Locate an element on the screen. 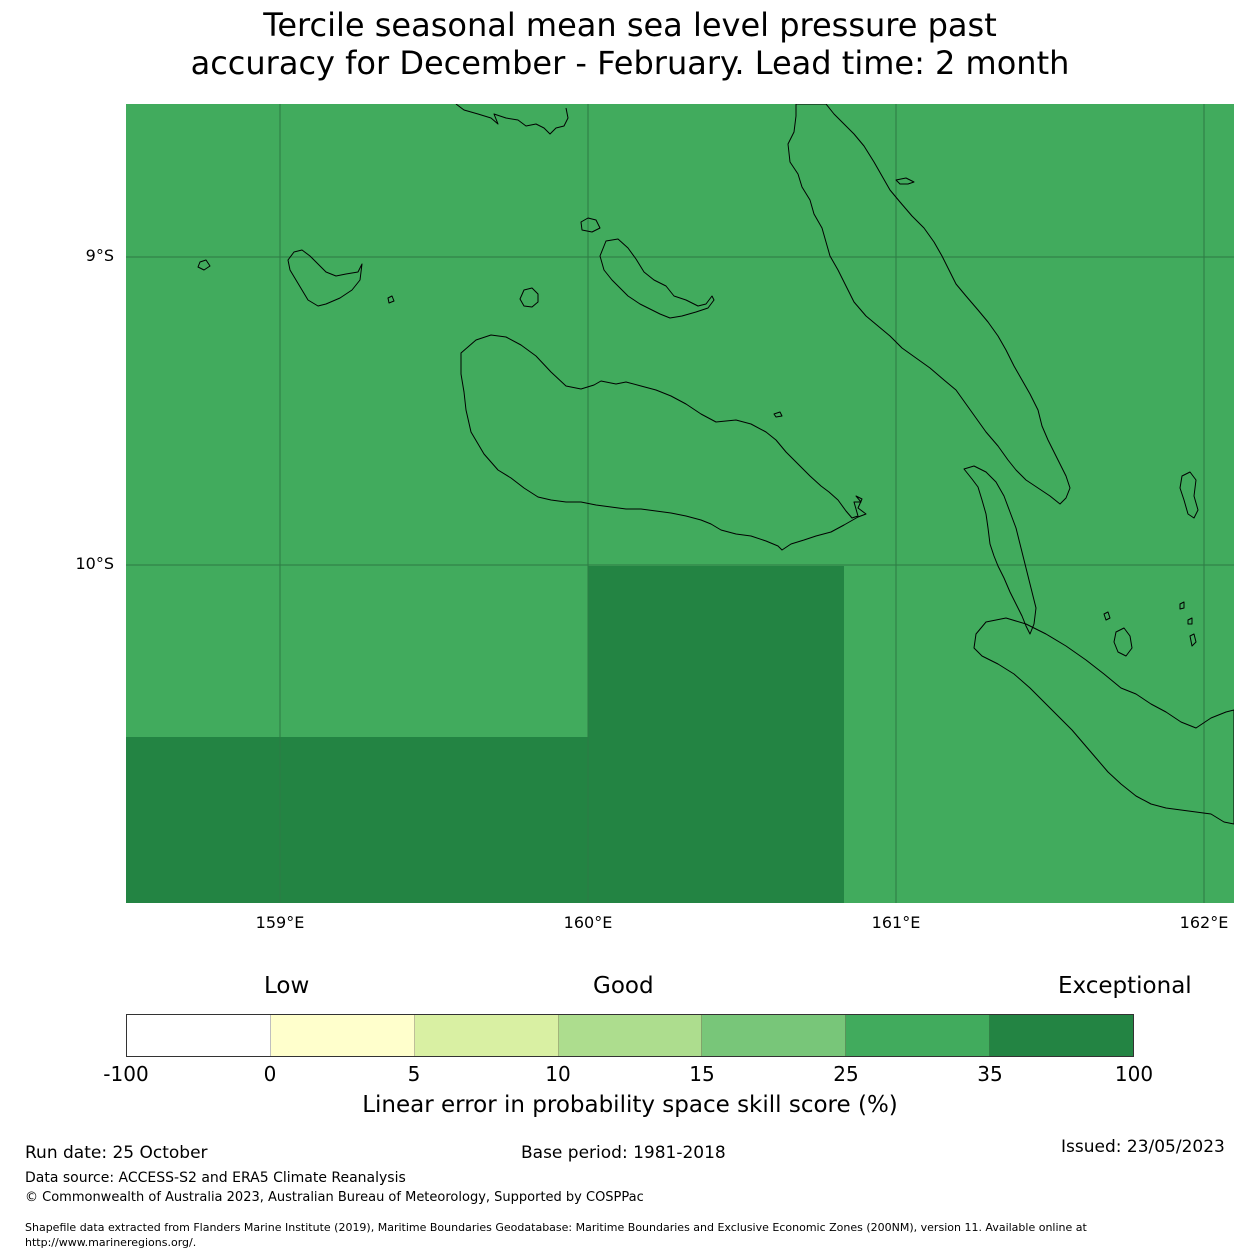  coastline-small-malaita is located at coordinates (1000, 550).